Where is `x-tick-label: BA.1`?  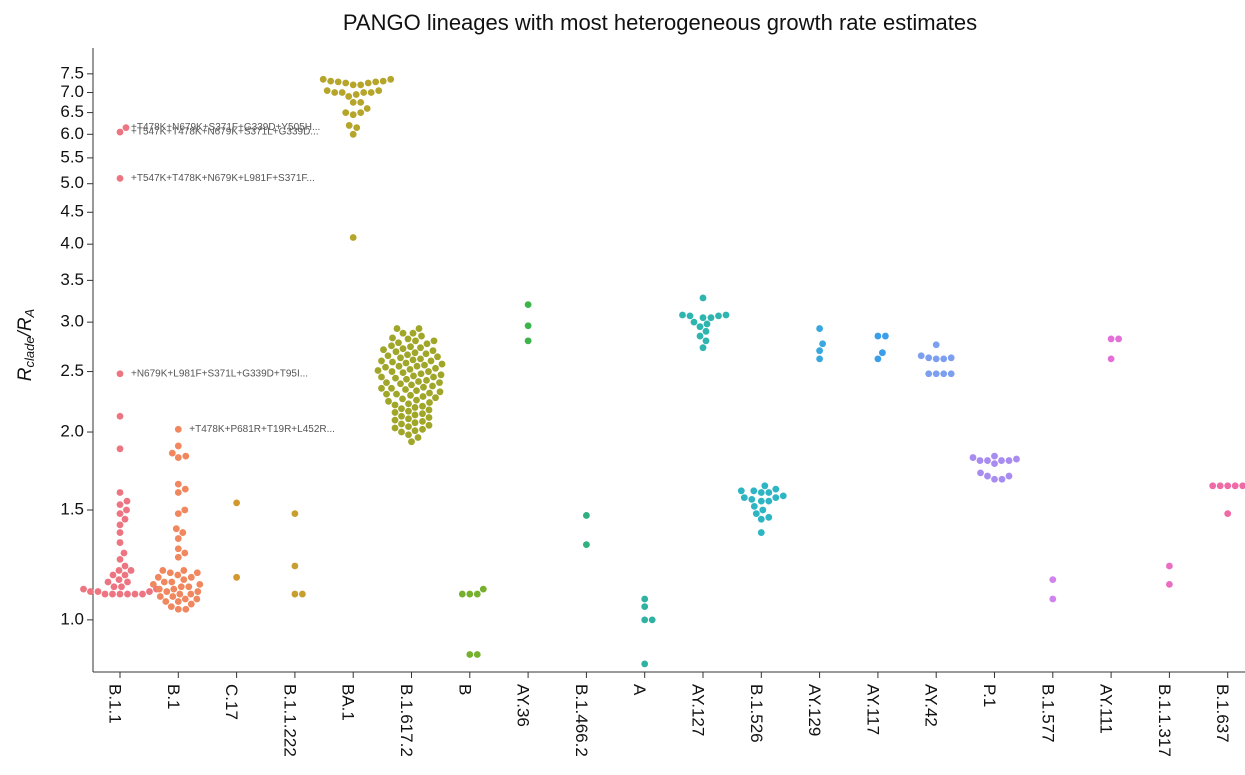 x-tick-label: BA.1 is located at coordinates (348, 702).